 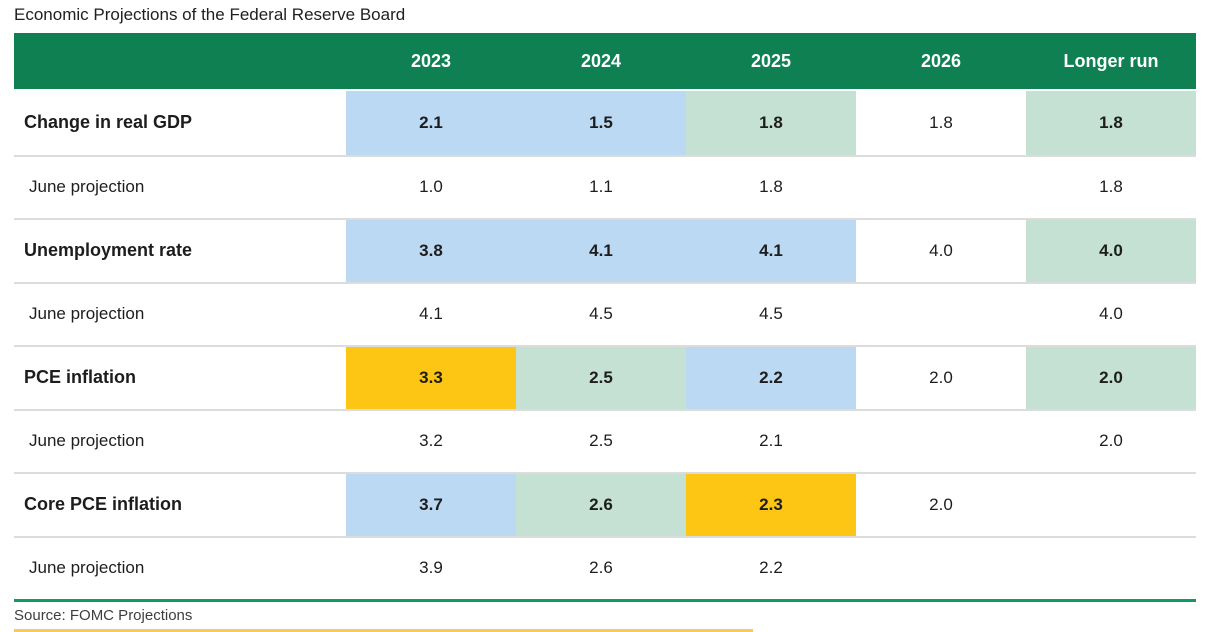 What do you see at coordinates (601, 123) in the screenshot?
I see `value-cell: 1.5` at bounding box center [601, 123].